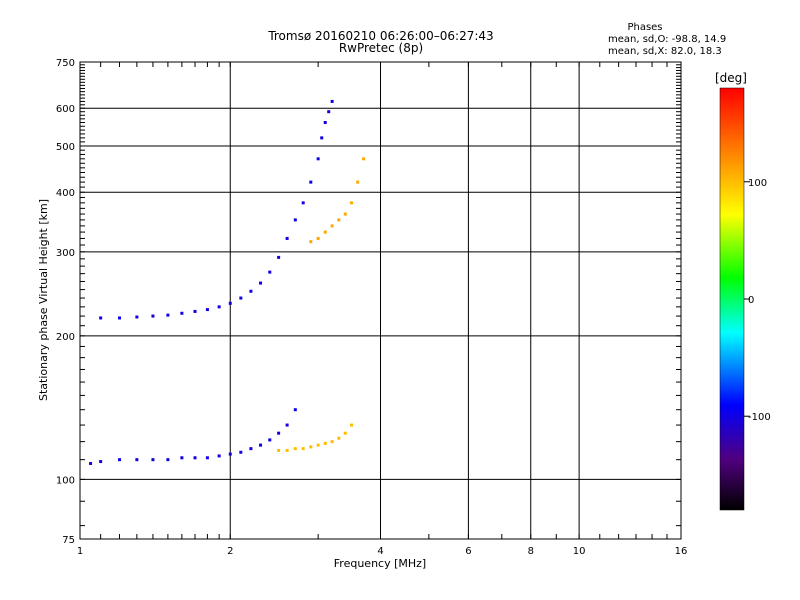 The width and height of the screenshot is (800, 600). I want to click on phase-info-o: mean, sd,O: -98.8, 14.9, so click(667, 39).